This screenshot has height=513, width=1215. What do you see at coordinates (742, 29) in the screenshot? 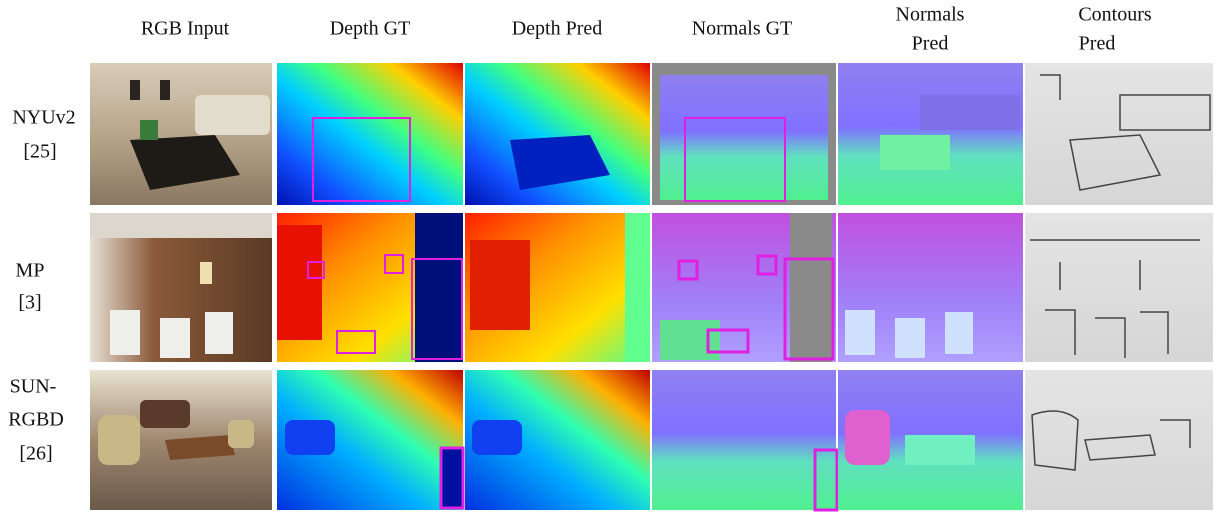
I see `column-header: Normals GT` at bounding box center [742, 29].